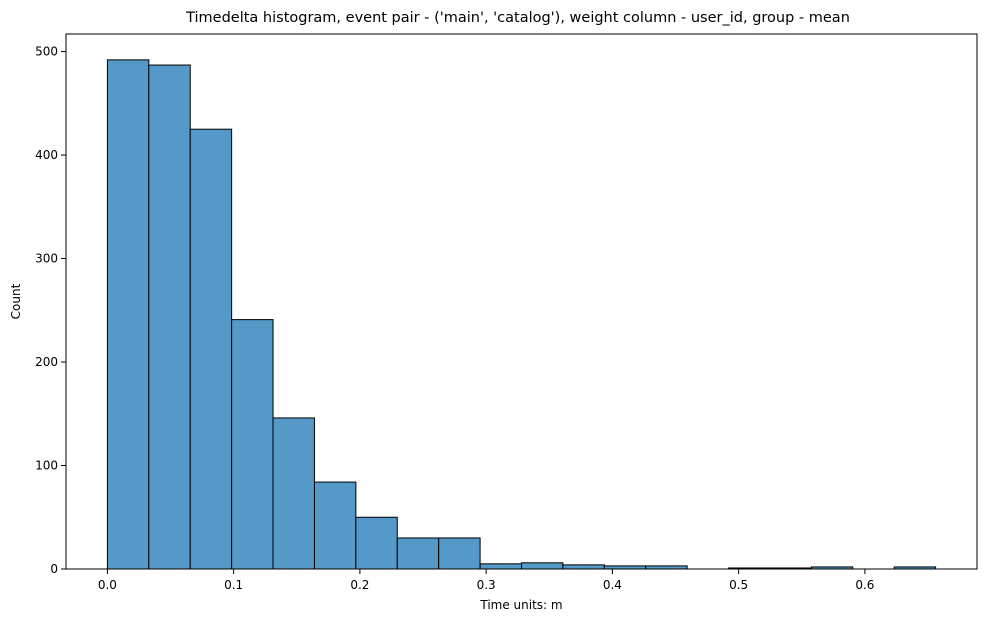 This screenshot has width=1005, height=622. Describe the element at coordinates (612, 585) in the screenshot. I see `x-tick-label: 0.4` at that location.